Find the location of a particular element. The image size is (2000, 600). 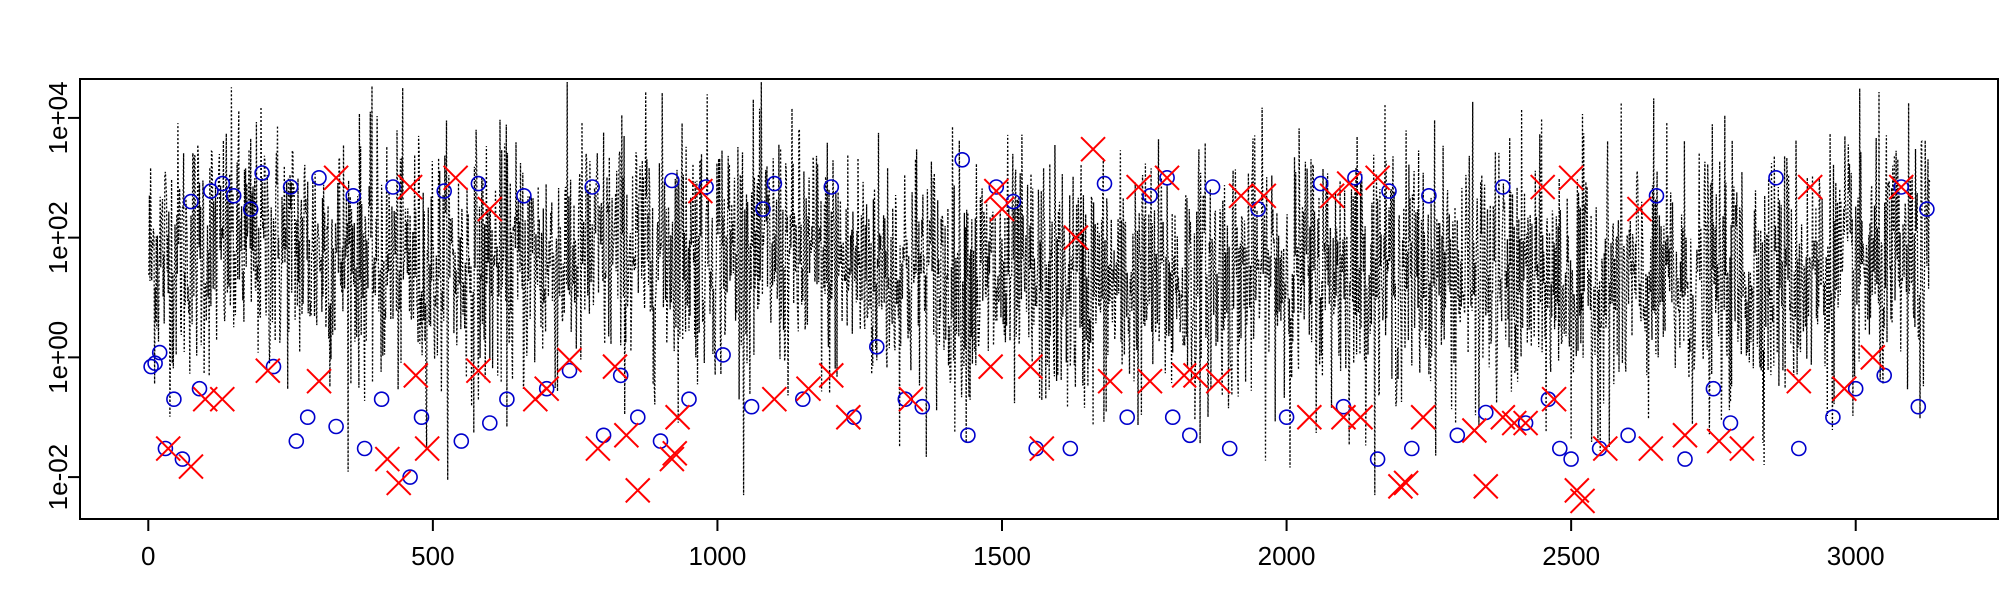

x-tick-label: 1500 is located at coordinates (1002, 556).